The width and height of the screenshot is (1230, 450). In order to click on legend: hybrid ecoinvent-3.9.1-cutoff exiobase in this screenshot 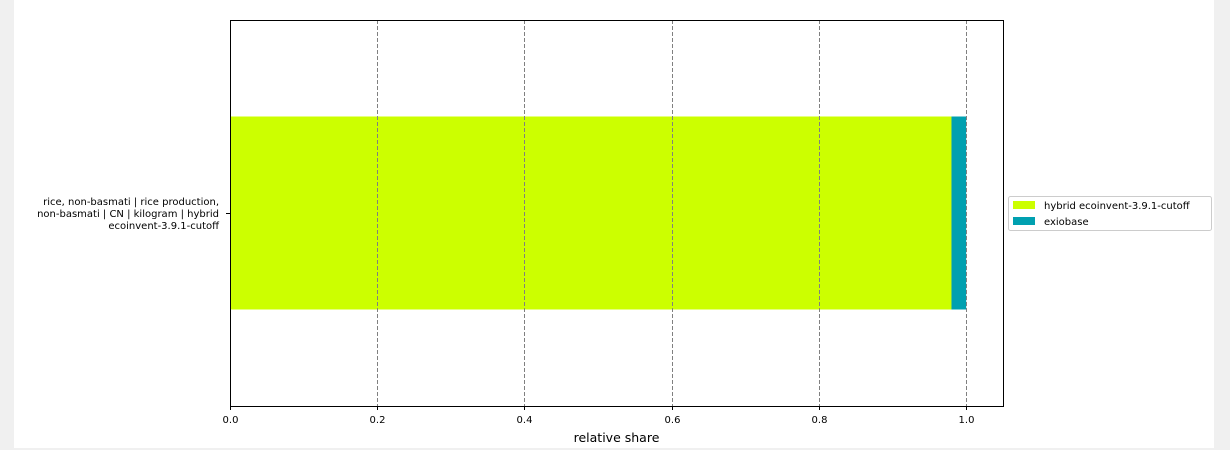, I will do `click(1110, 213)`.